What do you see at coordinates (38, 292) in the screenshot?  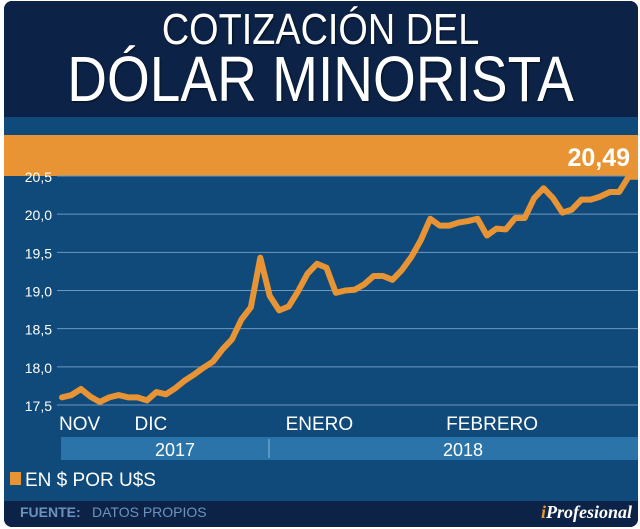 I see `y-tick-label: 19,0` at bounding box center [38, 292].